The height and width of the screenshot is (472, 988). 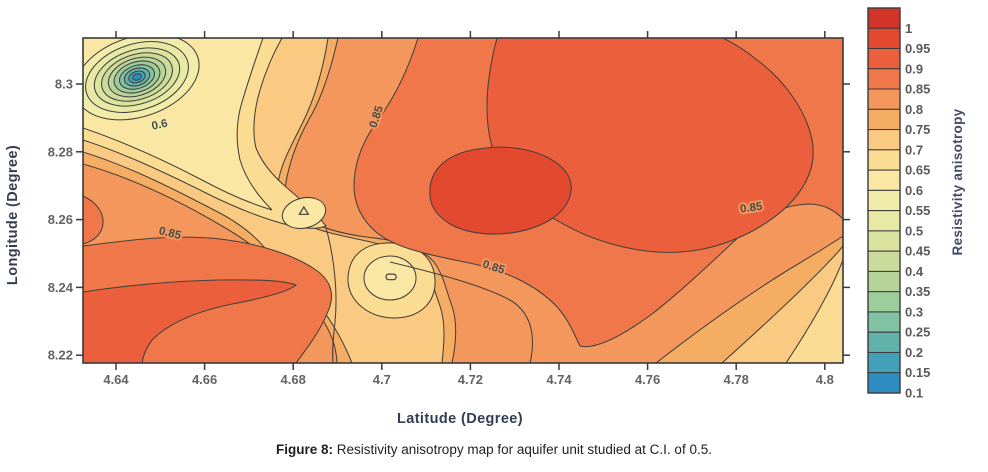 I want to click on x-tick-label: 4.78, so click(x=736, y=379).